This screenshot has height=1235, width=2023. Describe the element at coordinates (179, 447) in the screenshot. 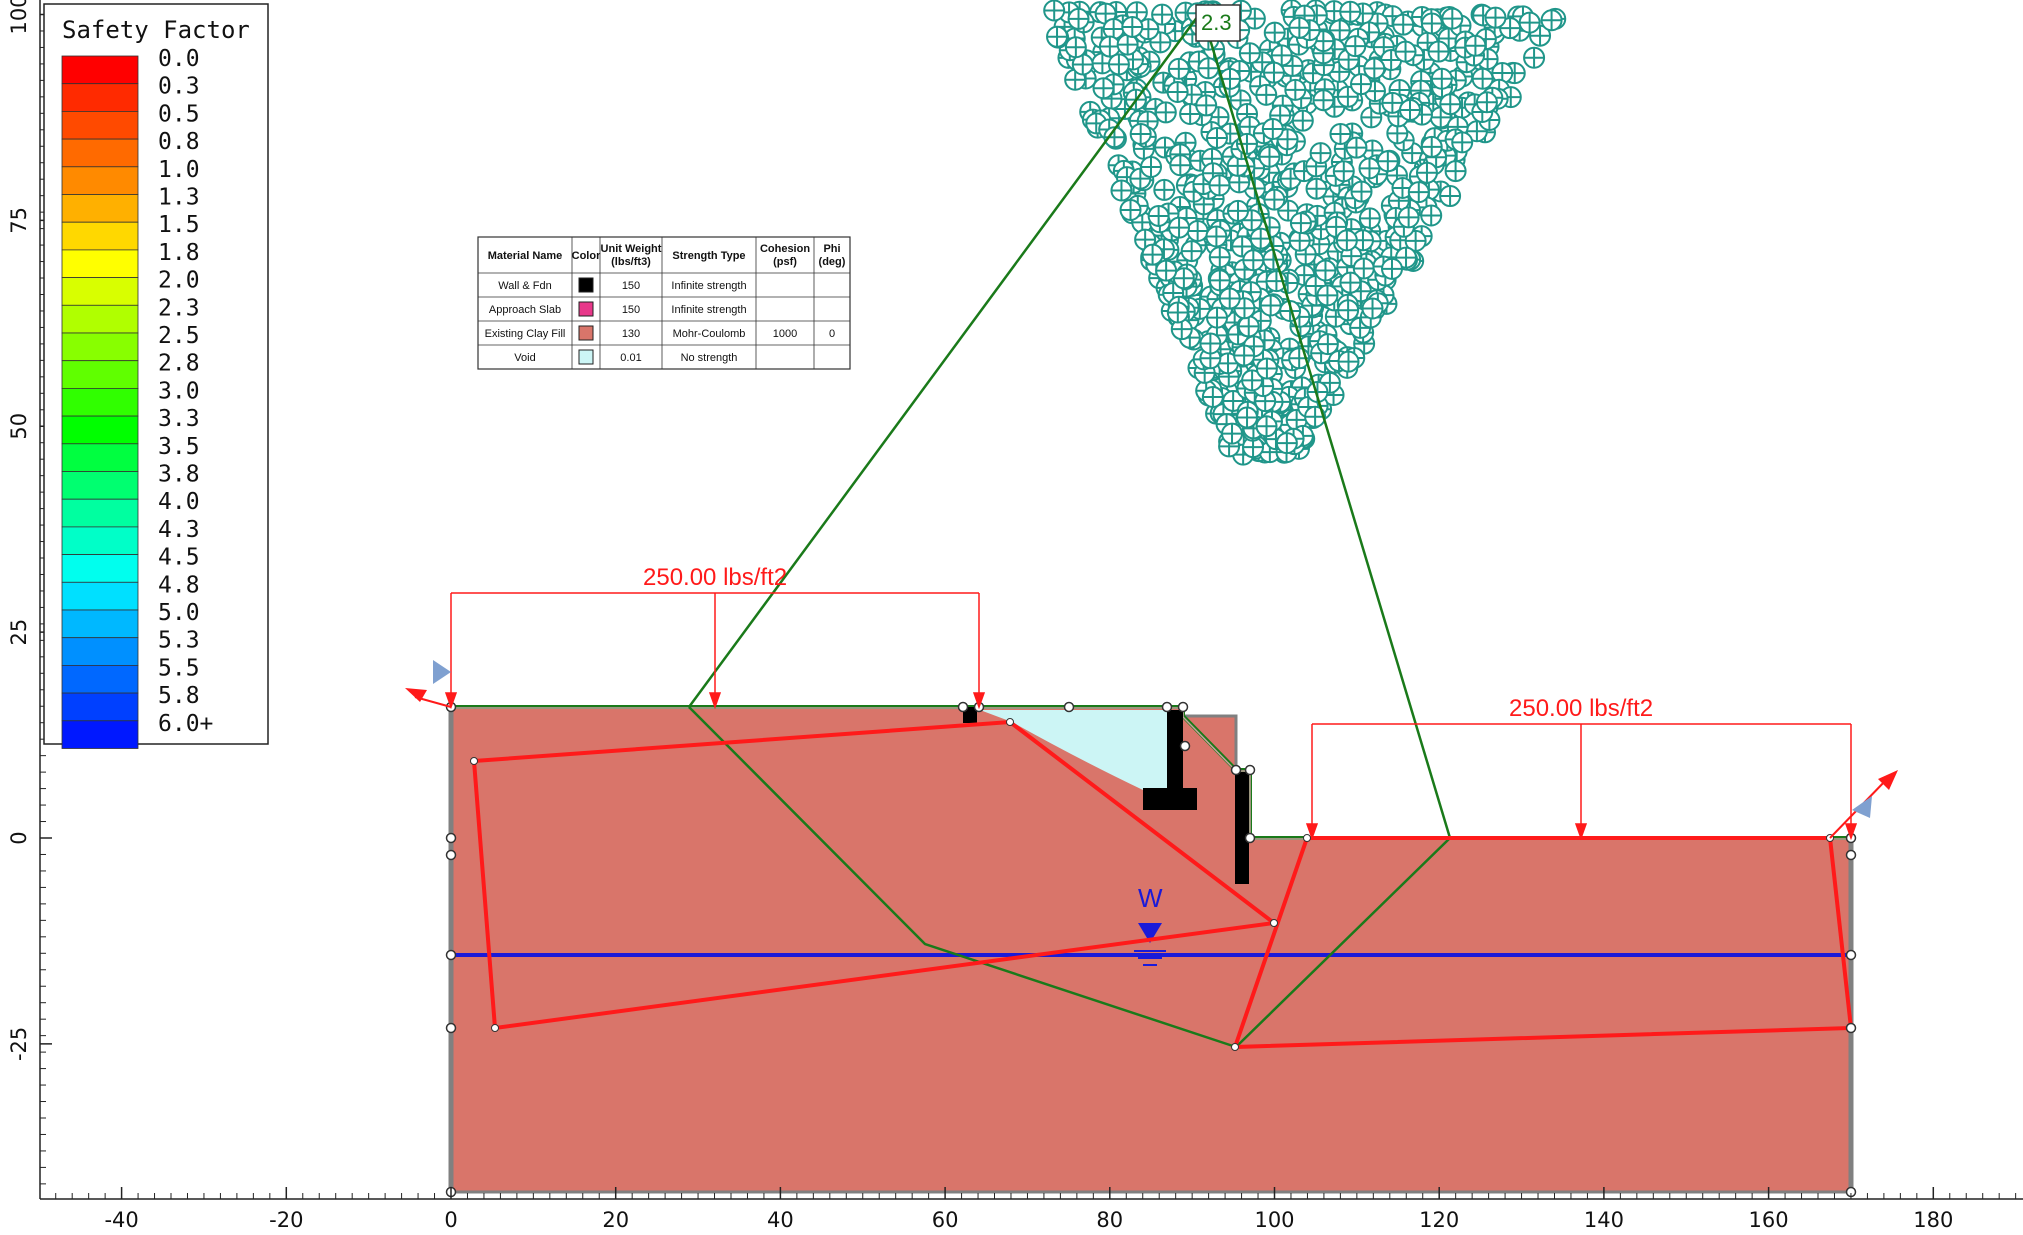

I see `legend-label: 3.5` at that location.